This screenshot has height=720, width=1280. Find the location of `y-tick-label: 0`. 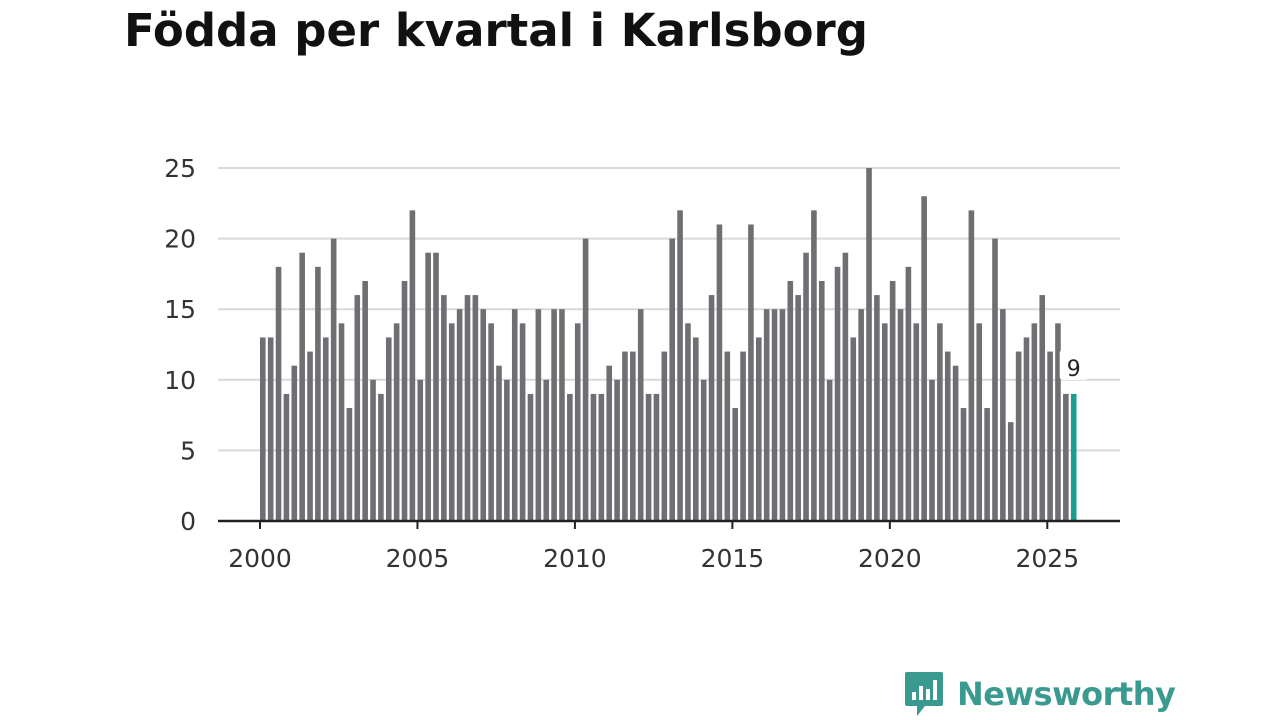

y-tick-label: 0 is located at coordinates (188, 521).